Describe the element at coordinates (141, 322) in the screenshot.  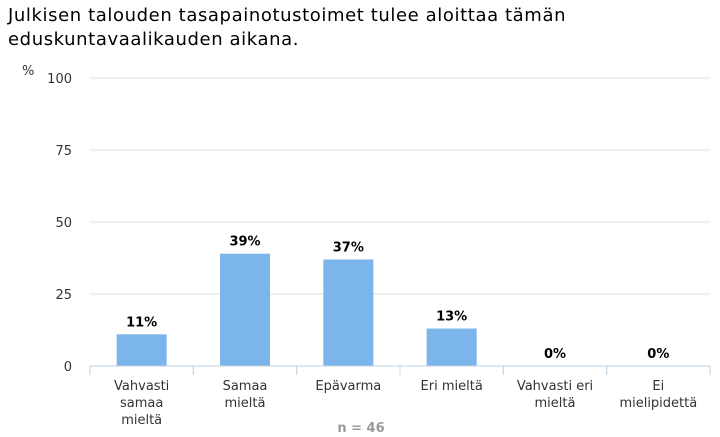
I see `data-label: 11%` at that location.